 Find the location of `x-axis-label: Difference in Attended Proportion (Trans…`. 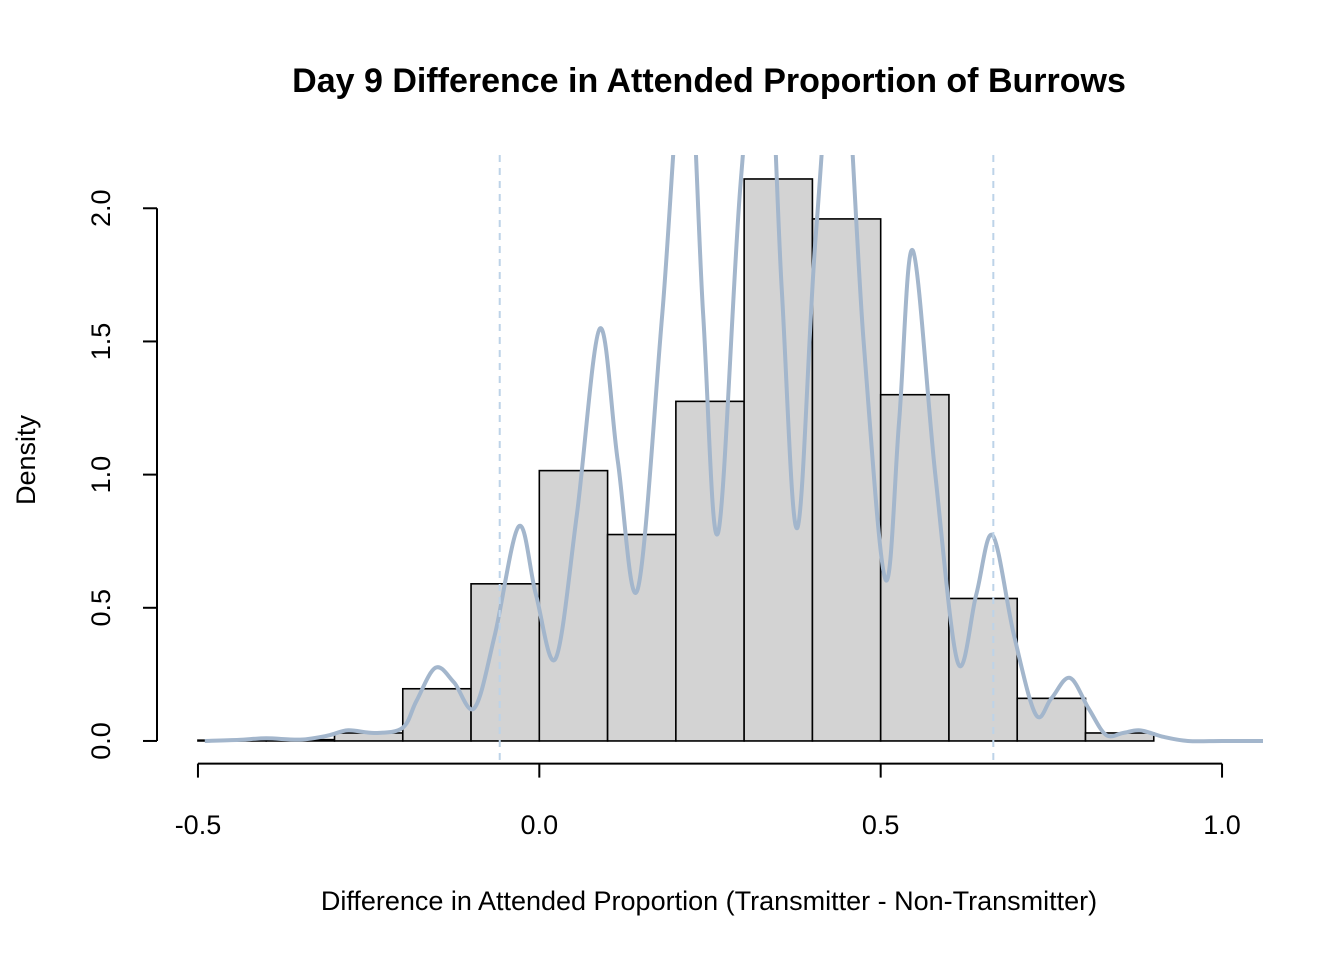

x-axis-label: Difference in Attended Proportion (Trans… is located at coordinates (709, 901).